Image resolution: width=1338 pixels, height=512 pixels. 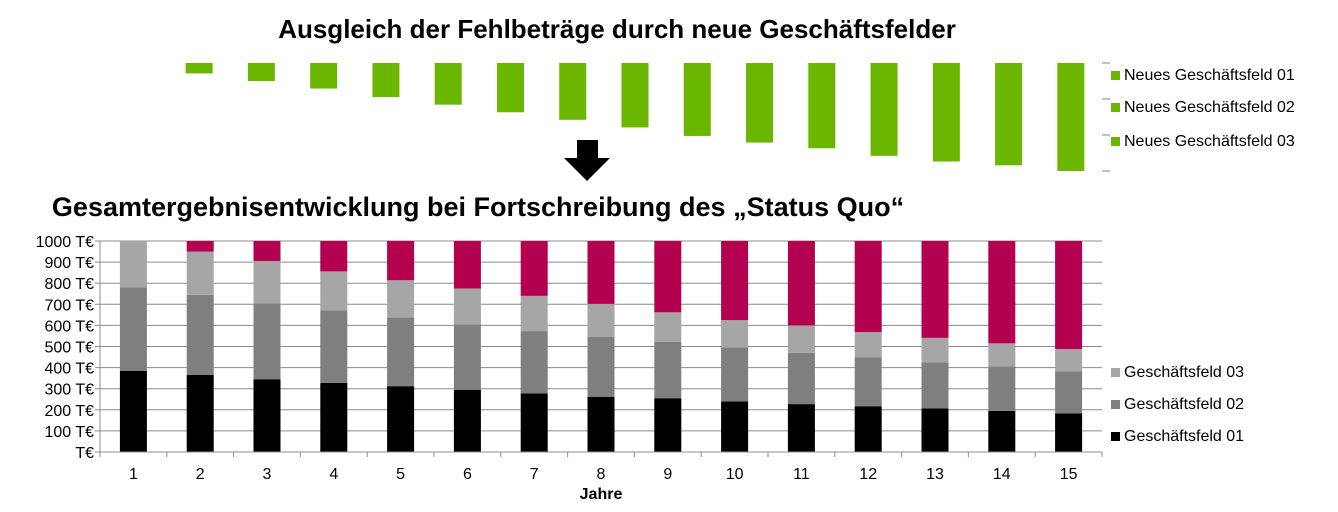 What do you see at coordinates (801, 474) in the screenshot?
I see `x-tick-label: 11` at bounding box center [801, 474].